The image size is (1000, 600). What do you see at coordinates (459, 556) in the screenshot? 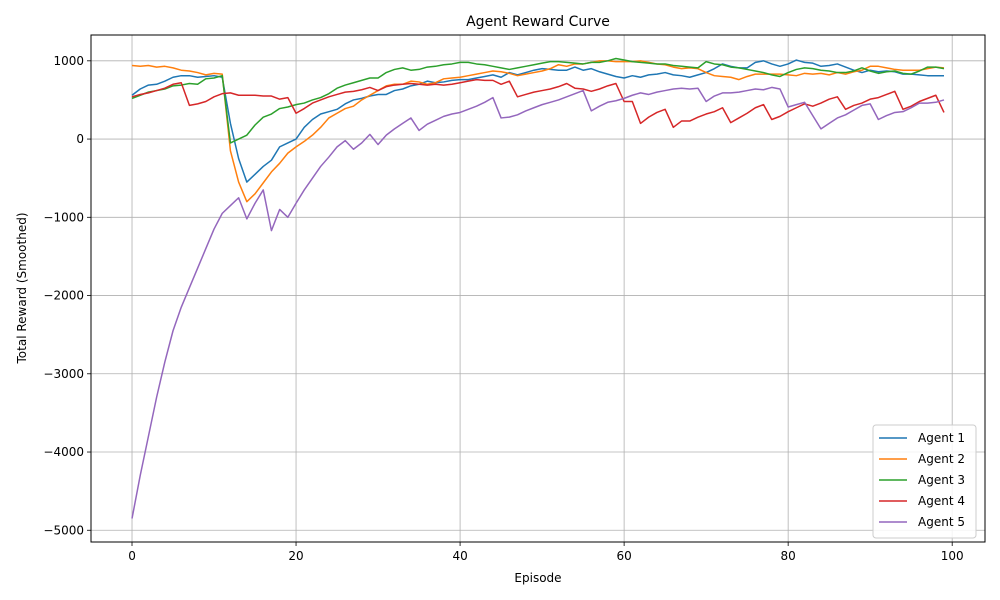
I see `x-tick-label: 40` at bounding box center [459, 556].